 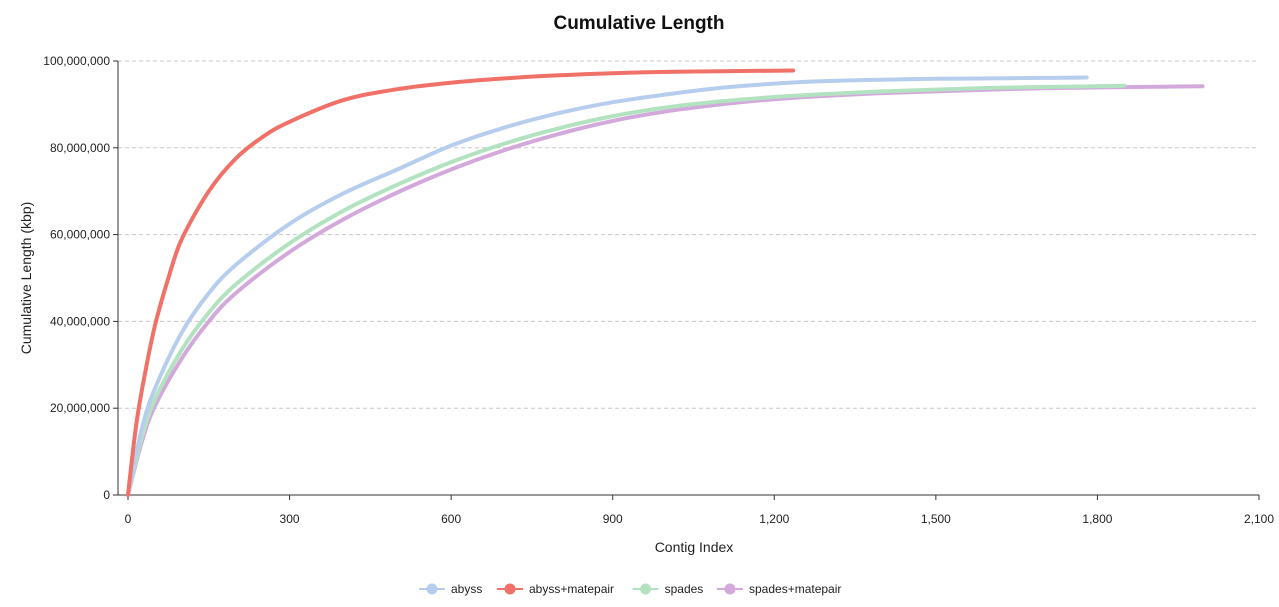 What do you see at coordinates (106, 495) in the screenshot?
I see `y-tick-label: 0` at bounding box center [106, 495].